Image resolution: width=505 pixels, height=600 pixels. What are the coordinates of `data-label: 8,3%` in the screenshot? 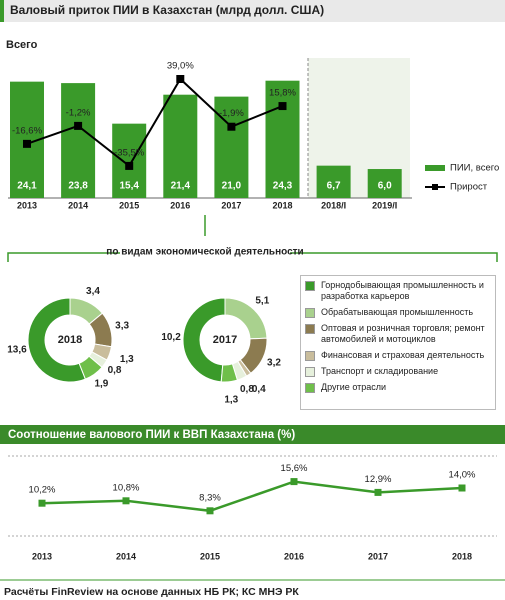 It's located at (210, 497).